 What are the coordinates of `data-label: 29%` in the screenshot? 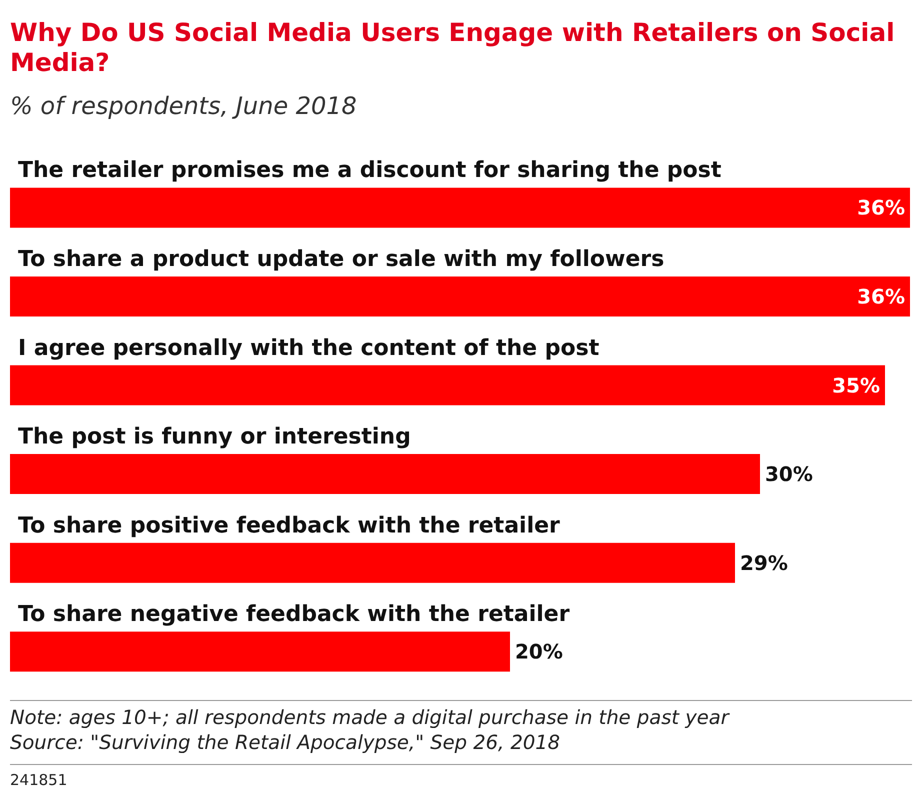 It's located at (764, 562).